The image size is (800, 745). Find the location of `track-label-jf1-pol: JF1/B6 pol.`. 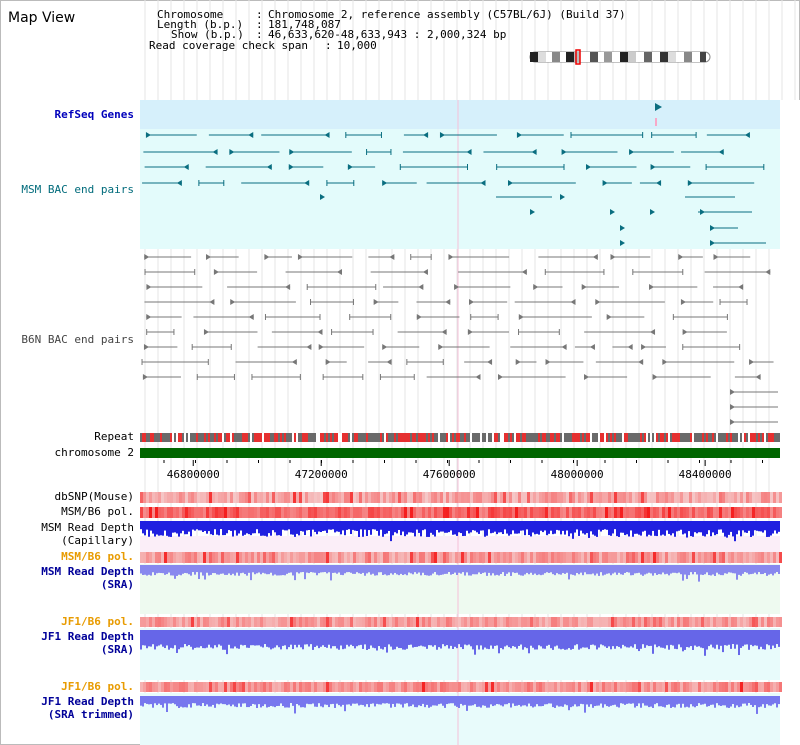

track-label-jf1-pol: JF1/B6 pol. is located at coordinates (97, 621).